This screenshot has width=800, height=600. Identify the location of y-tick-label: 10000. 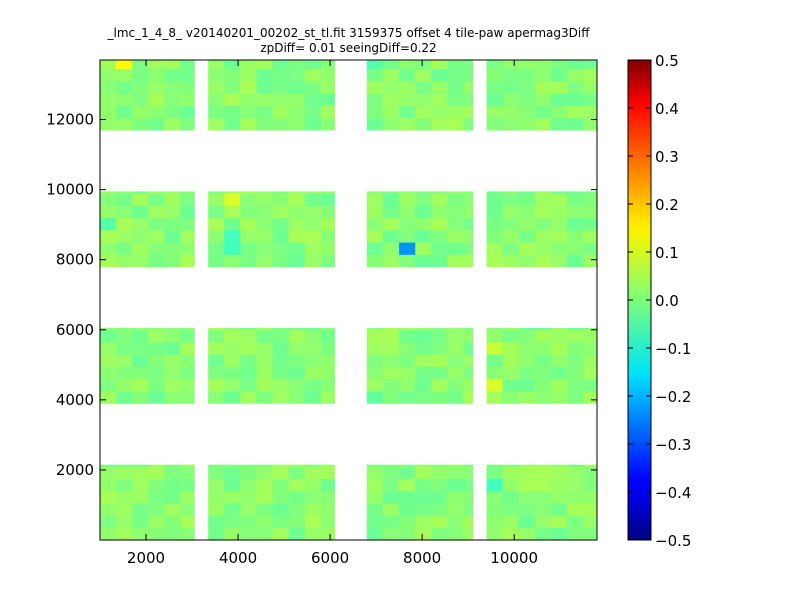
(70, 190).